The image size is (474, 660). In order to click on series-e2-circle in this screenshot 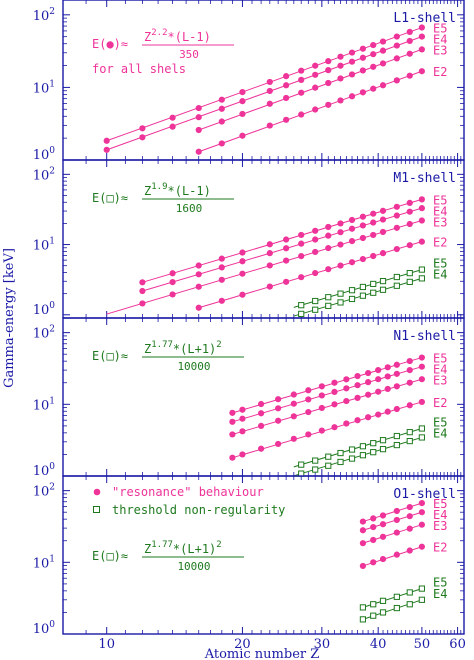, I will do `click(310, 274)`.